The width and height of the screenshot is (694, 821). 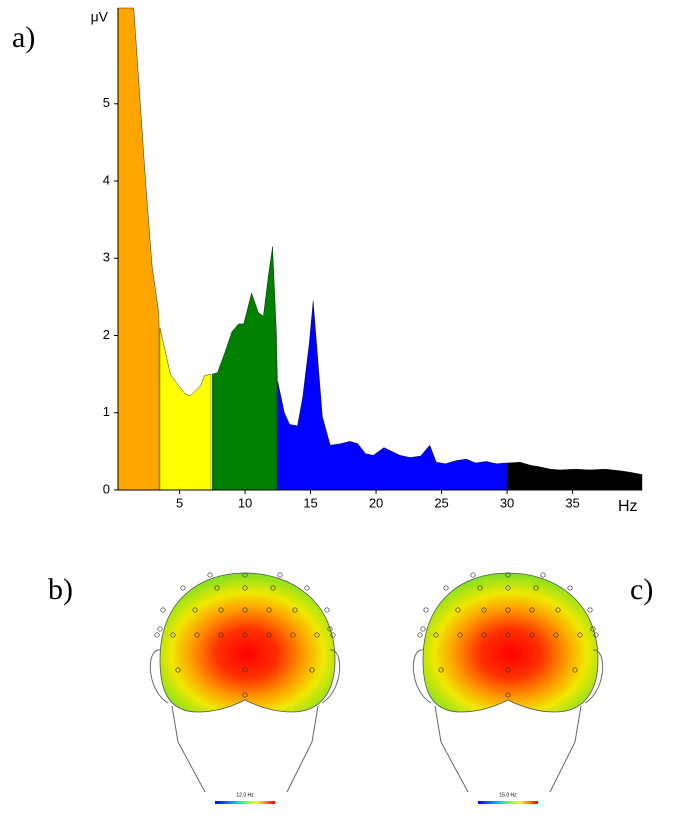 What do you see at coordinates (23, 37) in the screenshot?
I see `panel-label: a)` at bounding box center [23, 37].